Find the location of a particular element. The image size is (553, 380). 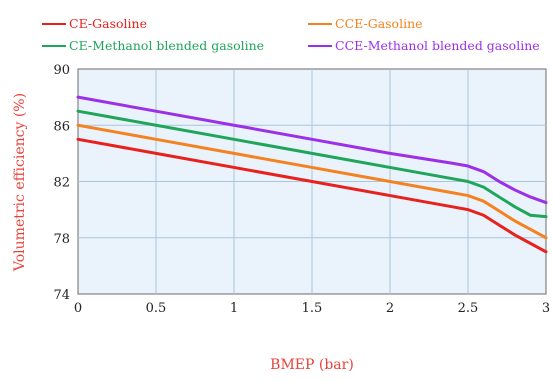

y-tick-labels: 74 78 82 86 90 is located at coordinates (61, 183).